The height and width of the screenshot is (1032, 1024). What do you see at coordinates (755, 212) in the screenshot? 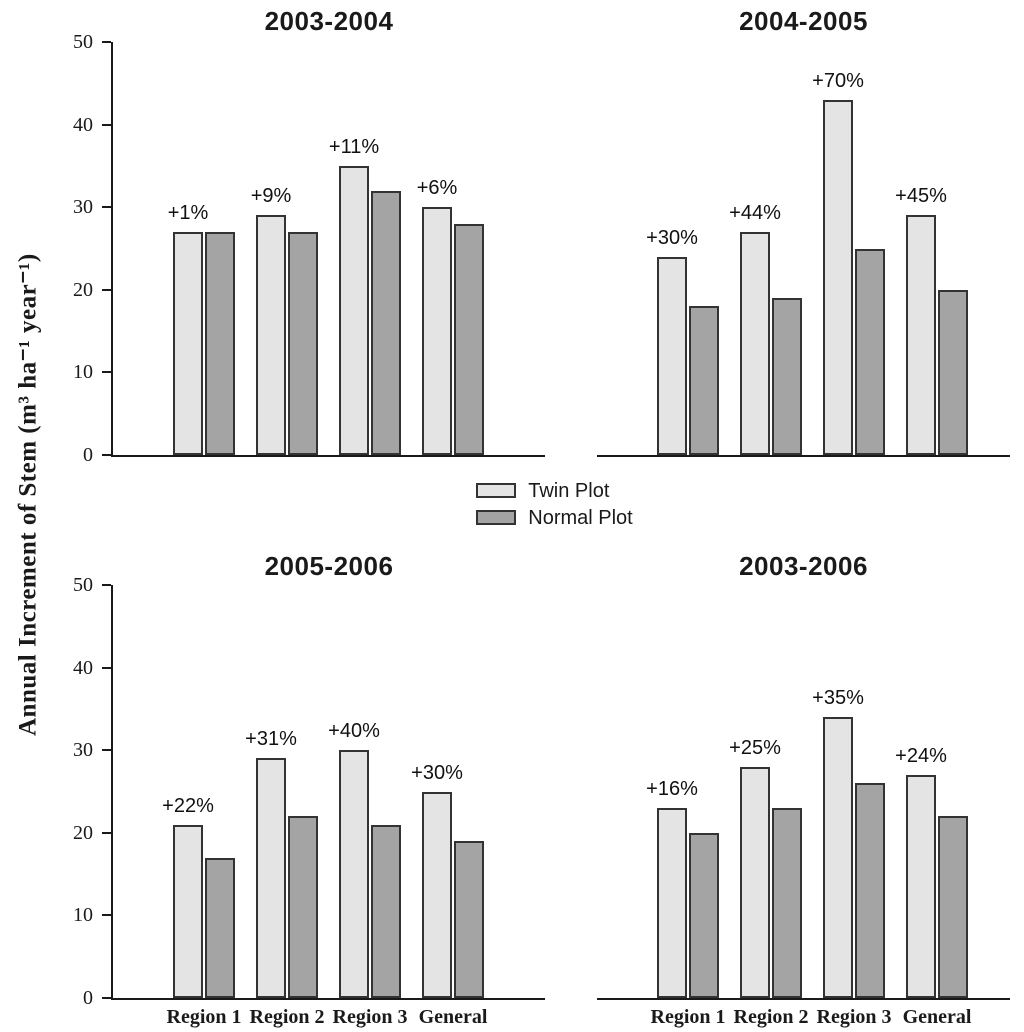
I see `percent-label: +44%` at bounding box center [755, 212].